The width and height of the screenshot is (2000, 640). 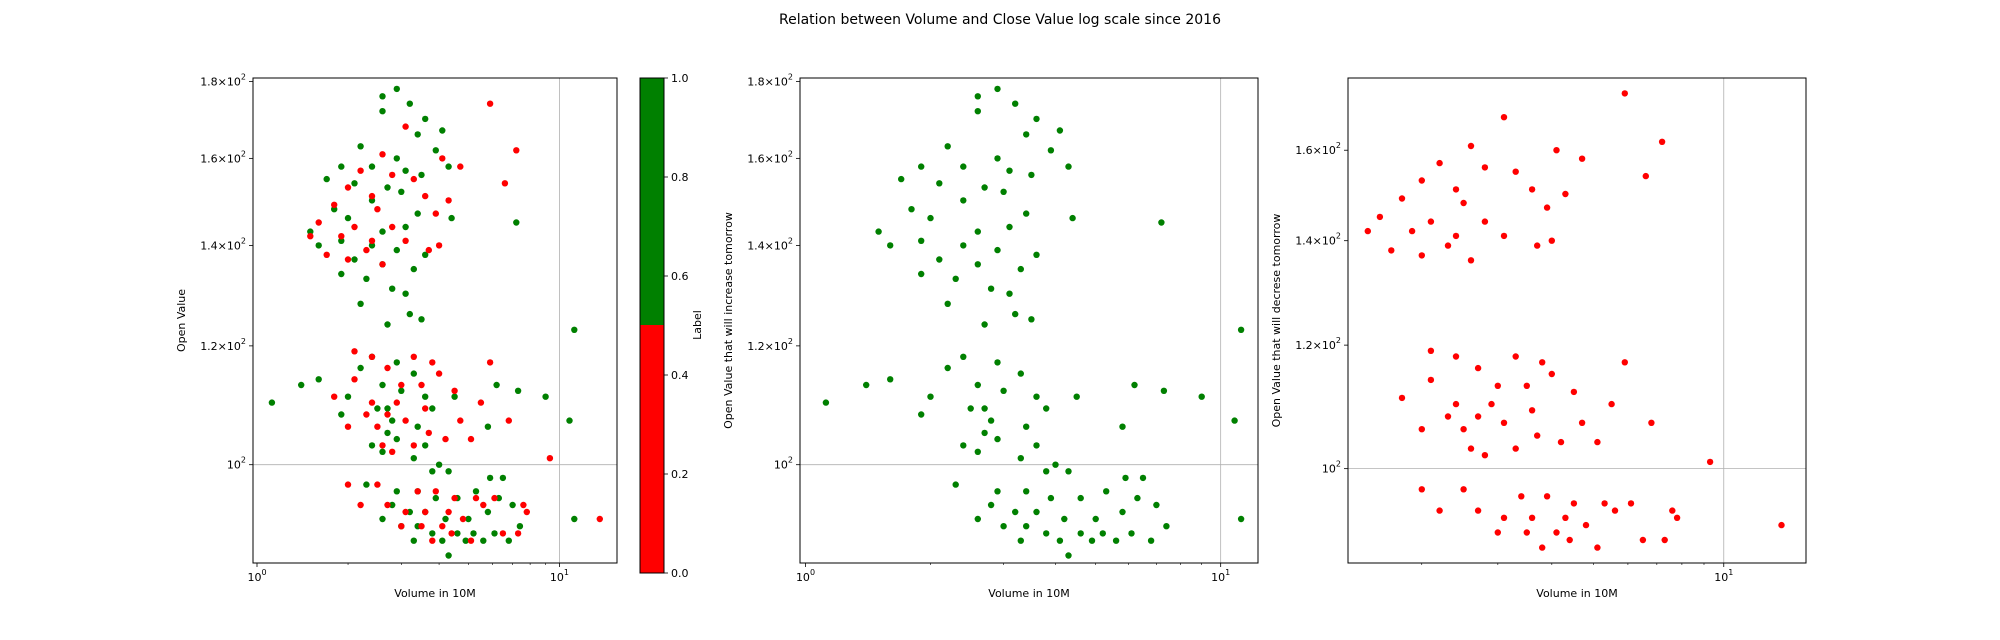 What do you see at coordinates (652, 449) in the screenshot?
I see `colorbar-red-segment` at bounding box center [652, 449].